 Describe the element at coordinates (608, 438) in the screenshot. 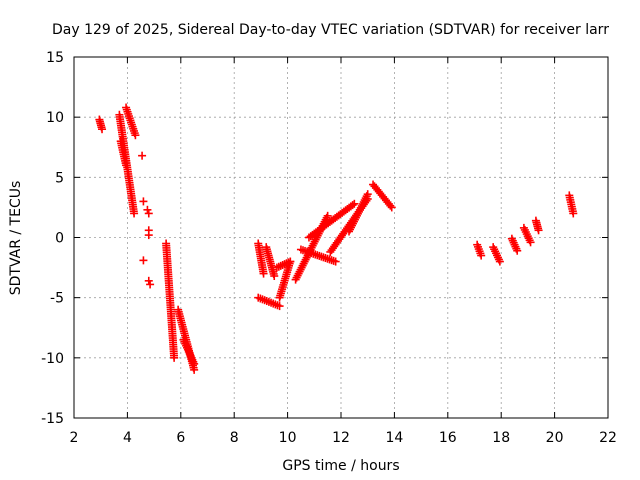

I see `x-tick-label: 22` at that location.